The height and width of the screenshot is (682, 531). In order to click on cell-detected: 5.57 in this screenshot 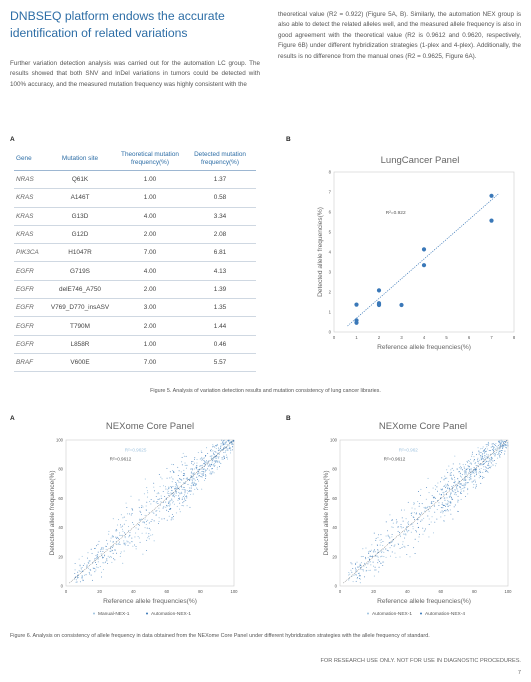, I will do `click(220, 363)`.